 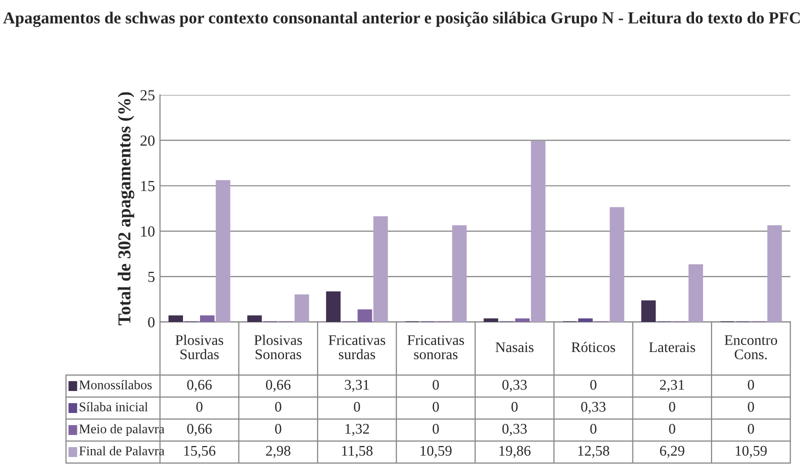 I want to click on data-label: 12,58, so click(x=594, y=452).